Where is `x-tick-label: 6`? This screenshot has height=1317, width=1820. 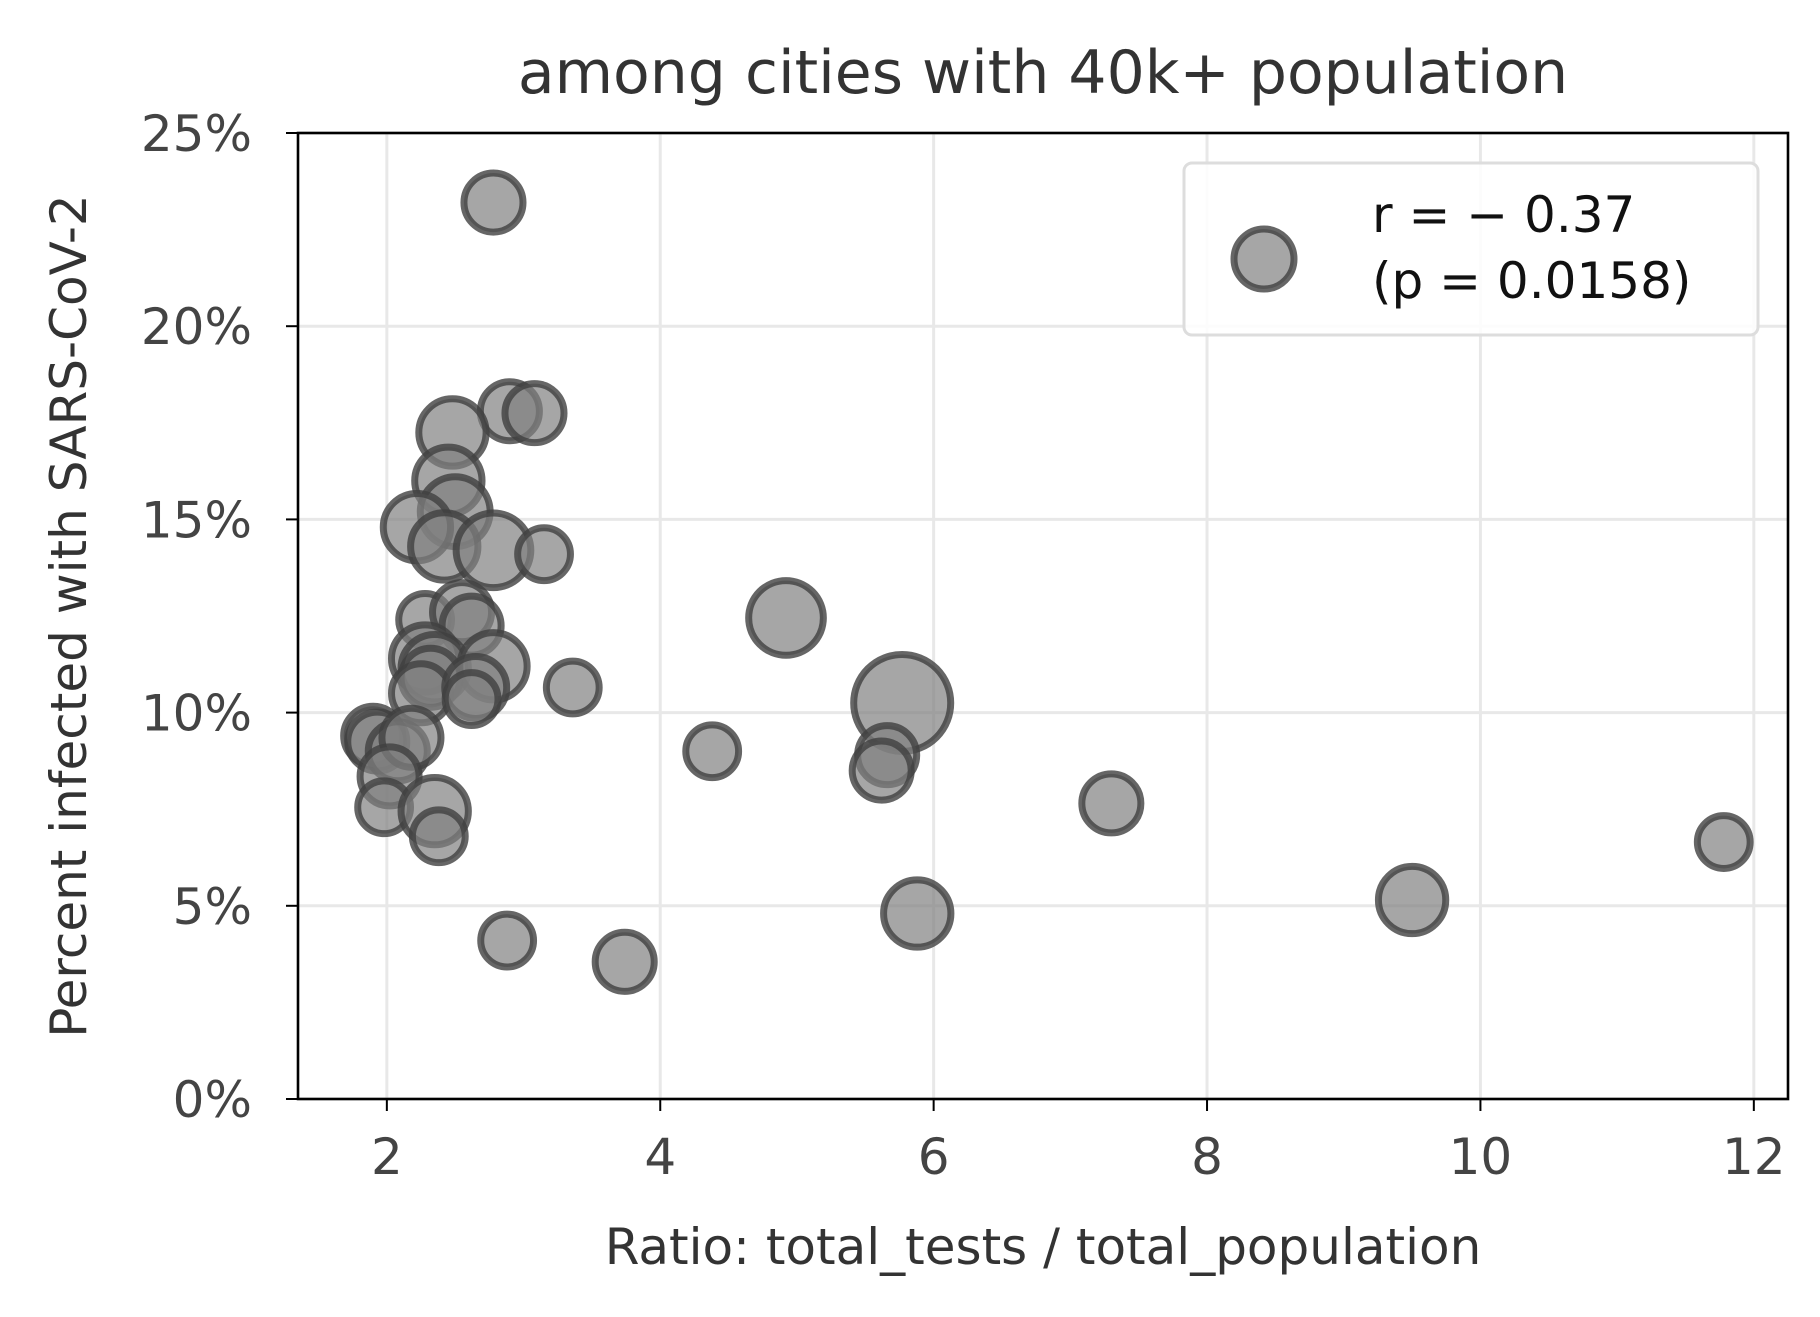 x-tick-label: 6 is located at coordinates (934, 1157).